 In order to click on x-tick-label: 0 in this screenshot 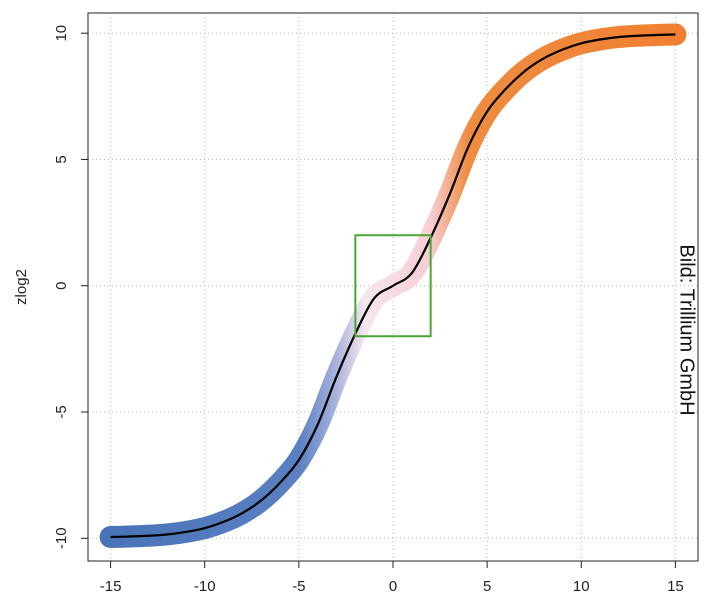, I will do `click(393, 586)`.